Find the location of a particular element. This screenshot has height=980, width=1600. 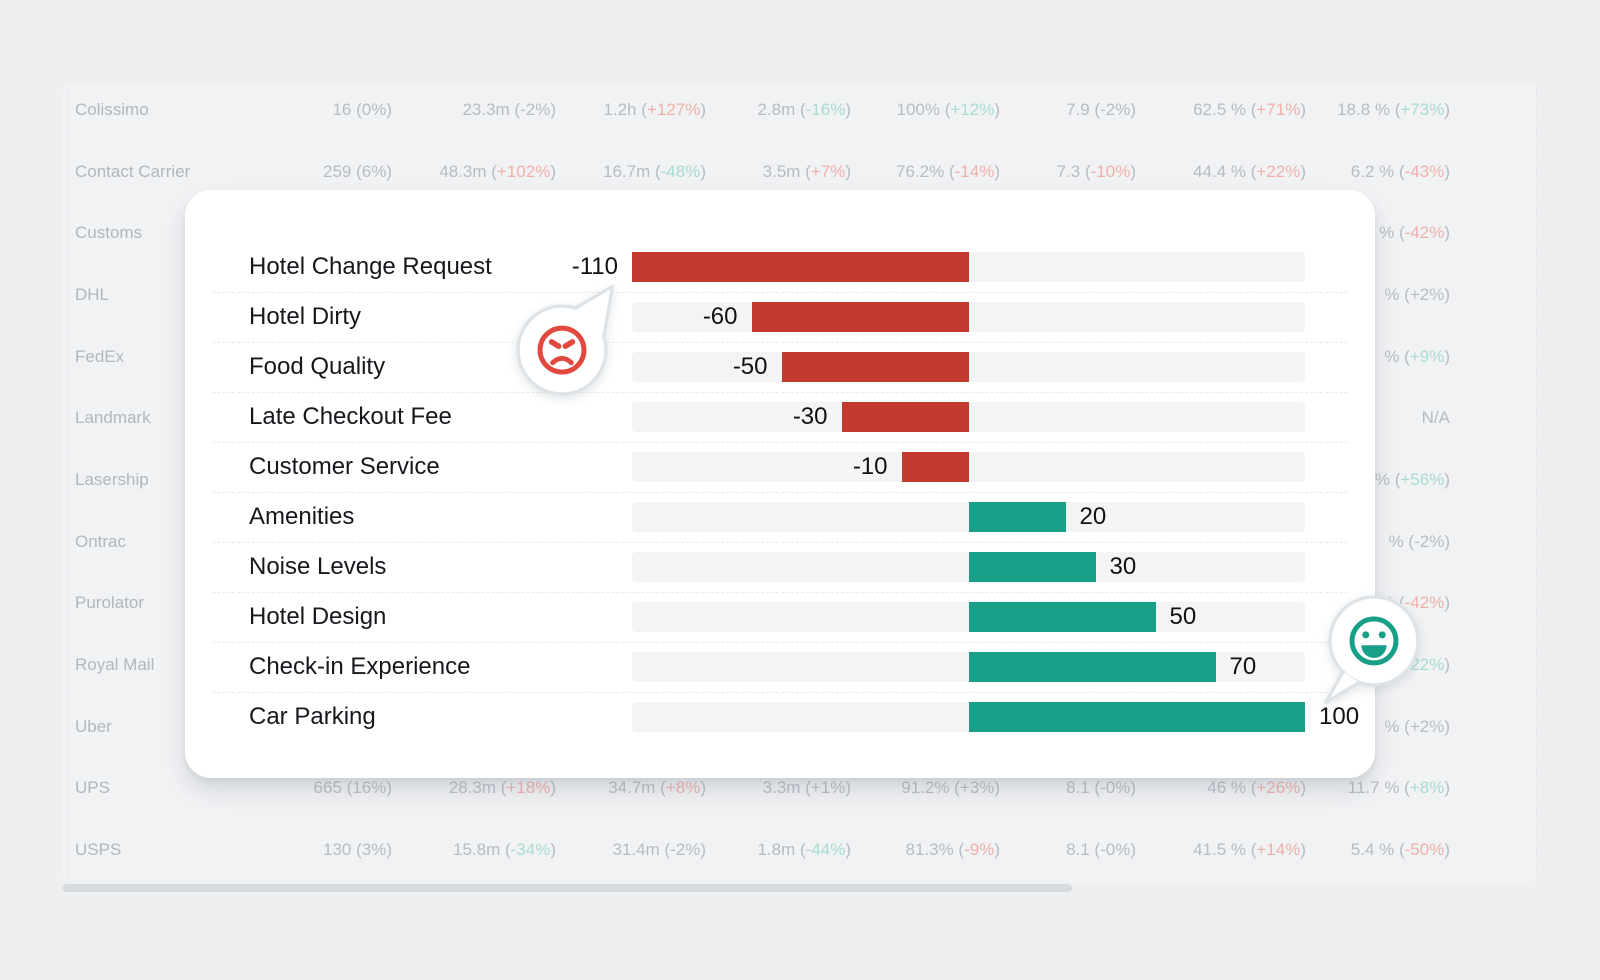

chart-row: Hotel Change Request -110 is located at coordinates (780, 267).